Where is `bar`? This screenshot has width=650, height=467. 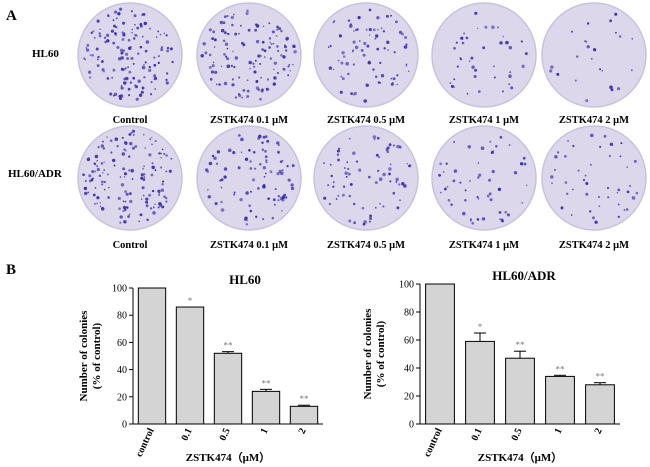
bar is located at coordinates (266, 407).